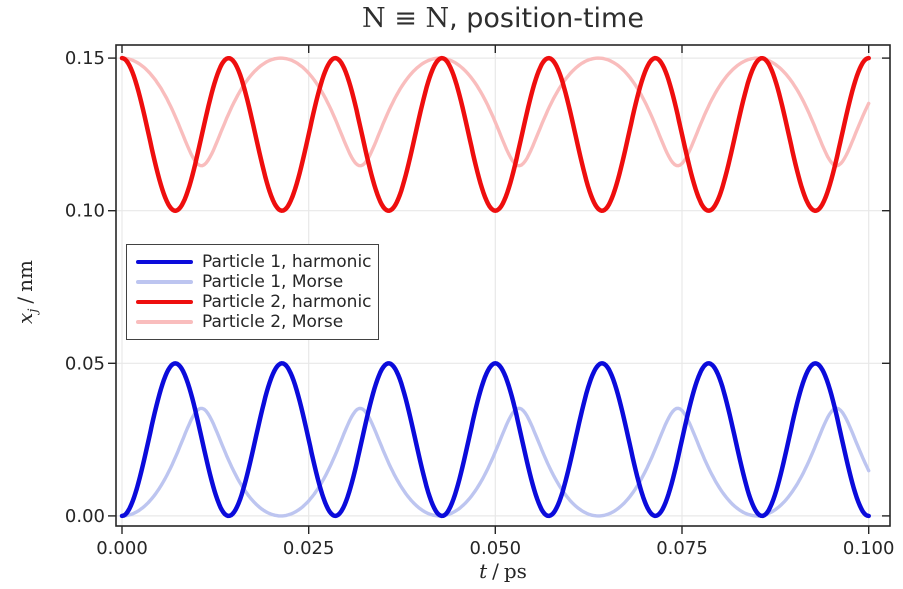 The height and width of the screenshot is (589, 903). Describe the element at coordinates (273, 321) in the screenshot. I see `legend-label: Particle 2, Morse` at that location.